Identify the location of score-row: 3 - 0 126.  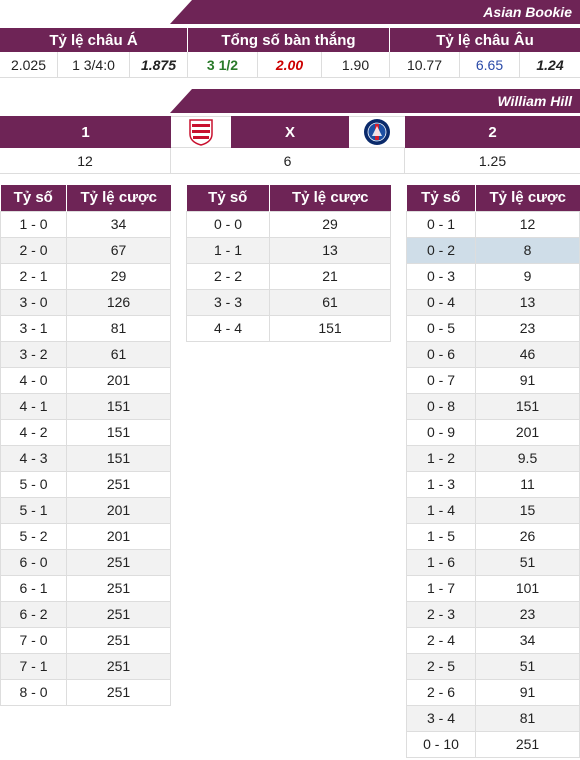
(85, 302).